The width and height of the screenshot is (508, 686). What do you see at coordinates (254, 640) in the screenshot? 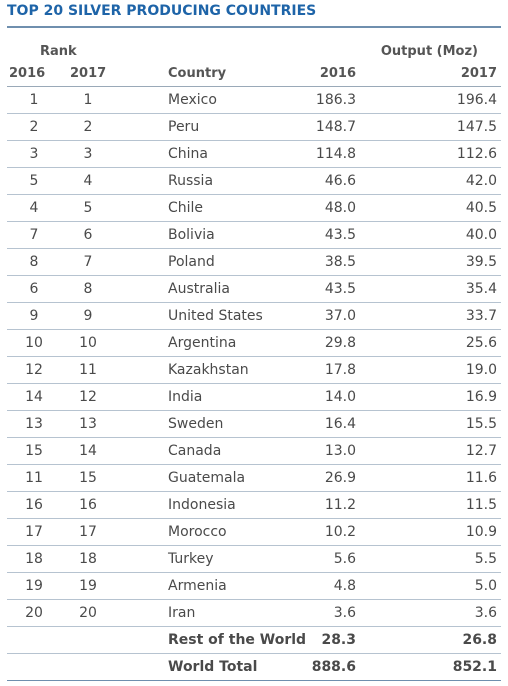
I see `total-row: Rest of the World 28.3 26.8` at bounding box center [254, 640].